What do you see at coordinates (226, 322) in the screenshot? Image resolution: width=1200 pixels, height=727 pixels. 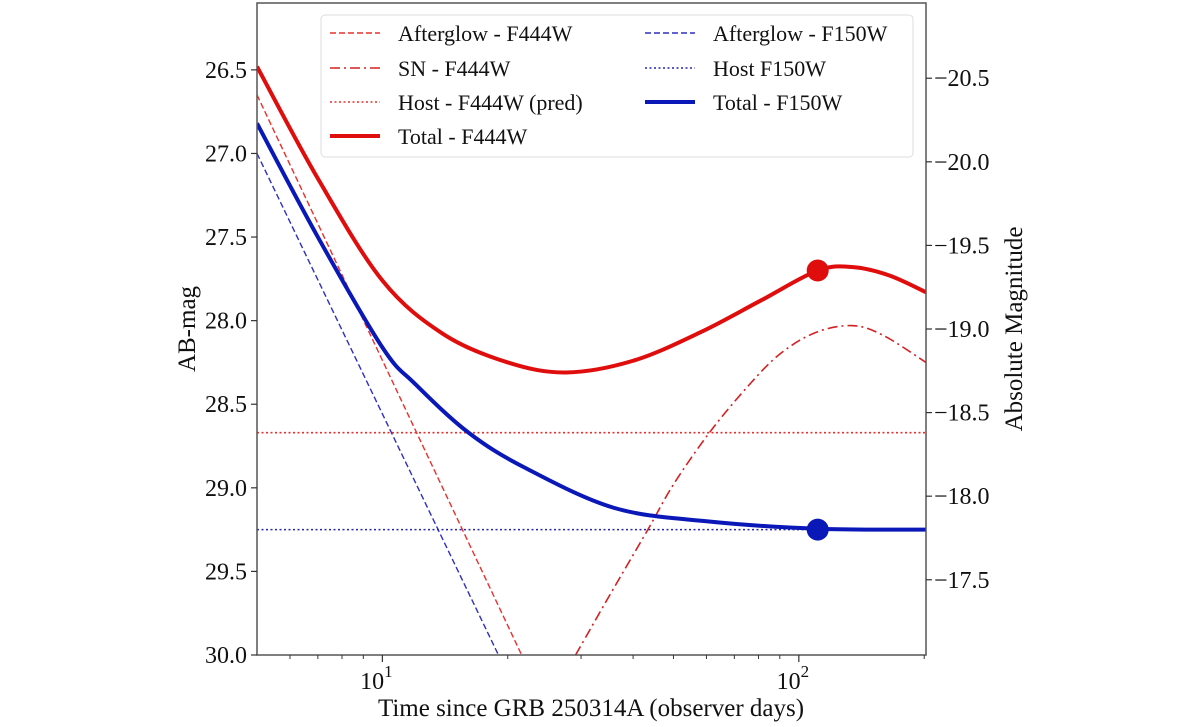 I see `y-tick-label: 28.0` at bounding box center [226, 322].